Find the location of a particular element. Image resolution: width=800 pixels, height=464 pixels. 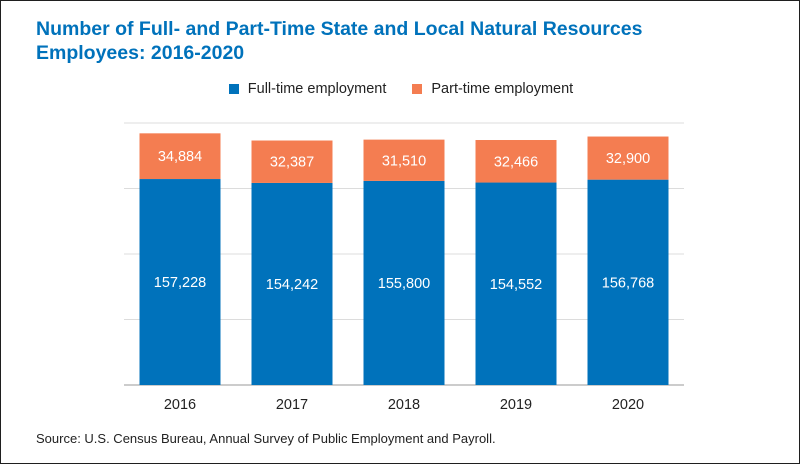

data-label-part-time-2016: 34,884 is located at coordinates (180, 157).